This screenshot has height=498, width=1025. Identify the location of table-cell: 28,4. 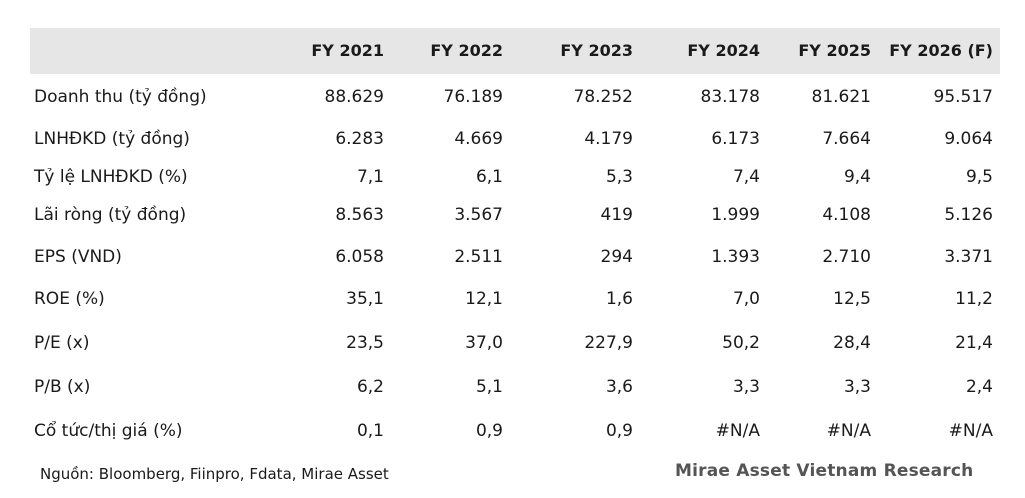
(852, 343).